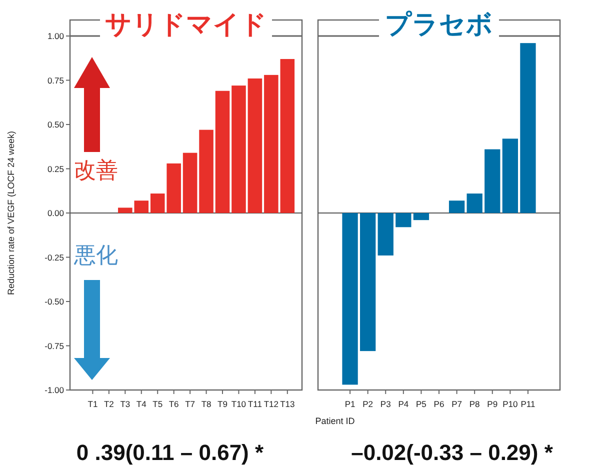 The height and width of the screenshot is (470, 598). I want to click on x-tick-label: T2, so click(109, 404).